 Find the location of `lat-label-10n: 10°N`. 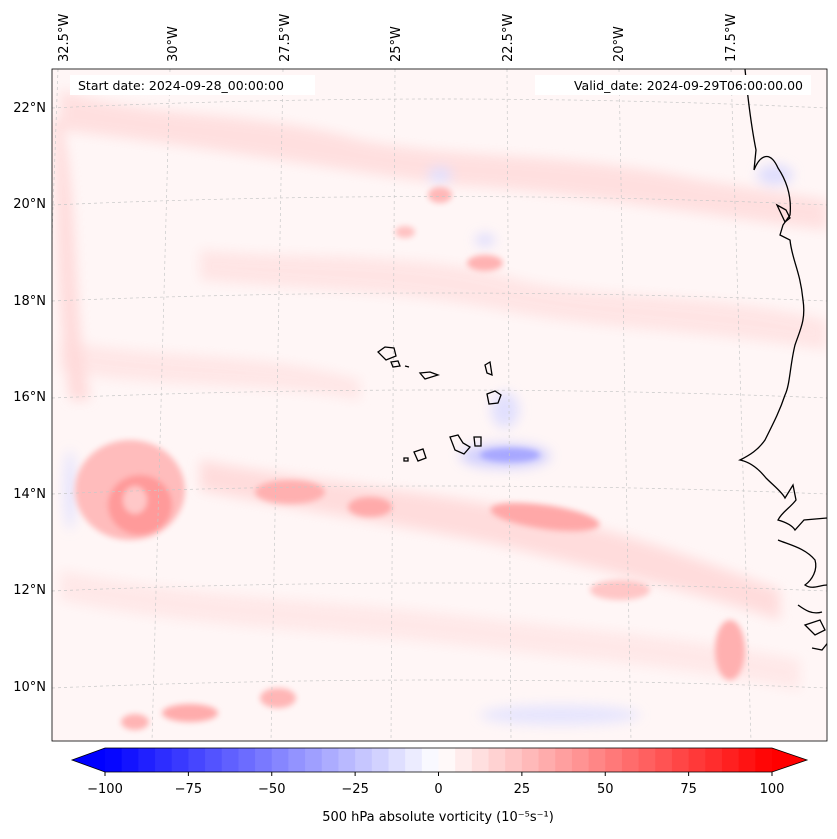

lat-label-10n: 10°N is located at coordinates (29, 687).